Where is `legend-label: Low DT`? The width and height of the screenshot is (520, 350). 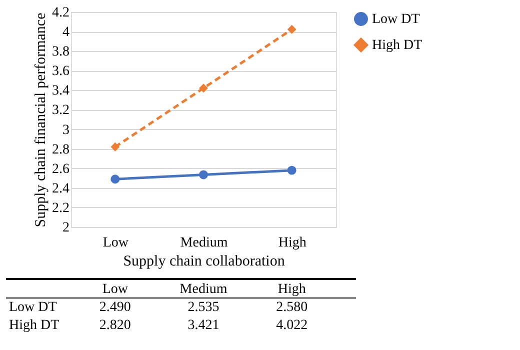
legend-label: Low DT is located at coordinates (396, 19).